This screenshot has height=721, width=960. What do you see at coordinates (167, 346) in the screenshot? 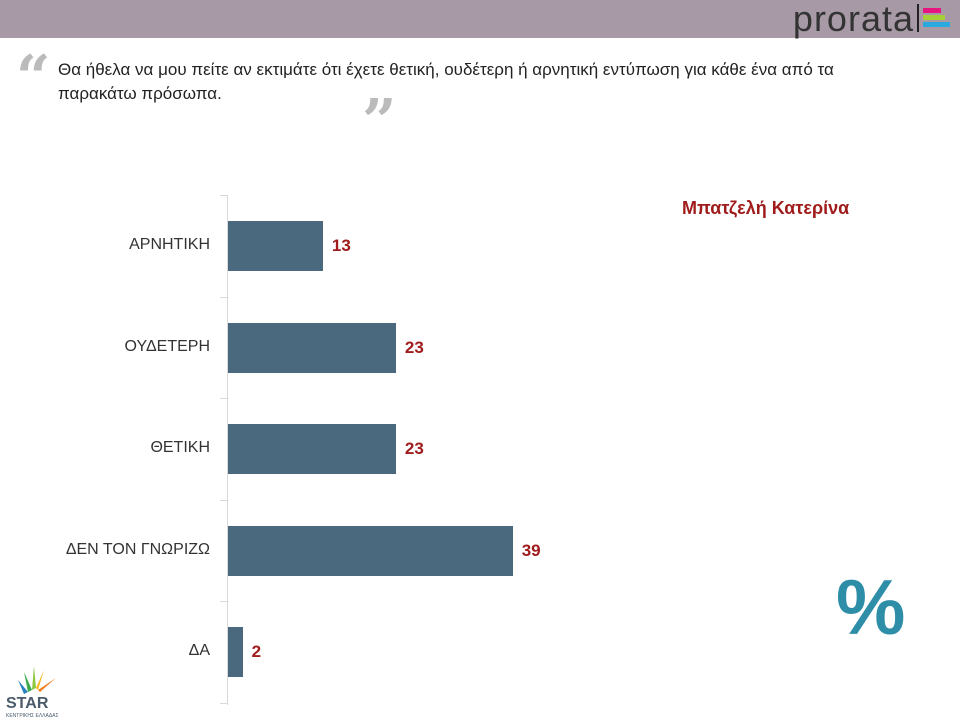
I see `category-label: ΟΥΔΕΤΕΡΗ` at bounding box center [167, 346].